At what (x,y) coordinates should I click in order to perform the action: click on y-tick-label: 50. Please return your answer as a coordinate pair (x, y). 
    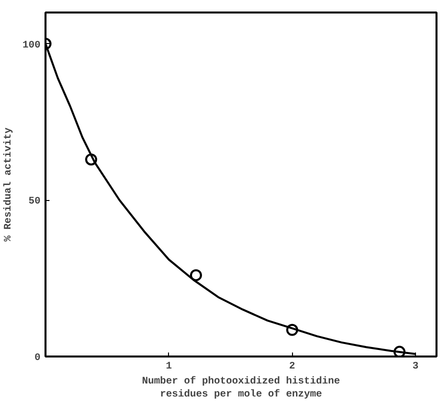
    Looking at the image, I should click on (34, 202).